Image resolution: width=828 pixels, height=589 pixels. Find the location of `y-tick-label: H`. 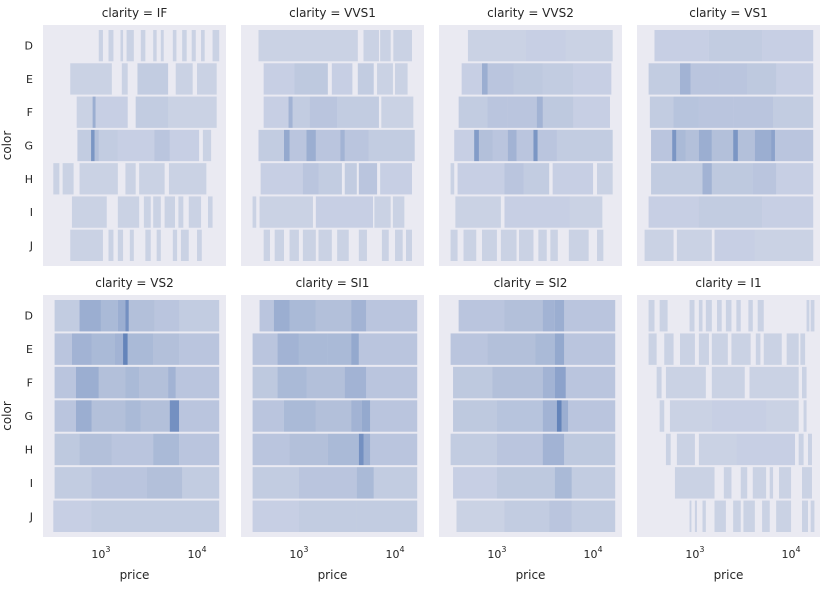

y-tick-label: H is located at coordinates (29, 449).